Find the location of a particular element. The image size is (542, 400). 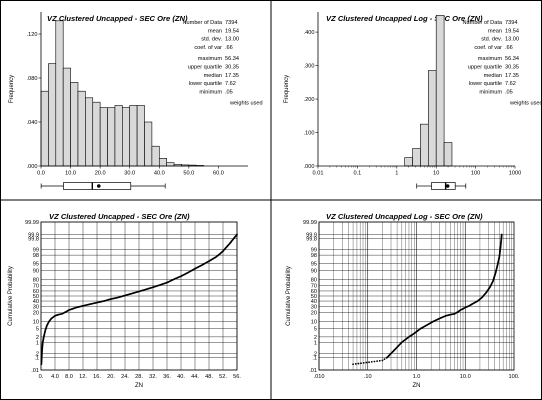

x-tick-label: 48. is located at coordinates (209, 377).